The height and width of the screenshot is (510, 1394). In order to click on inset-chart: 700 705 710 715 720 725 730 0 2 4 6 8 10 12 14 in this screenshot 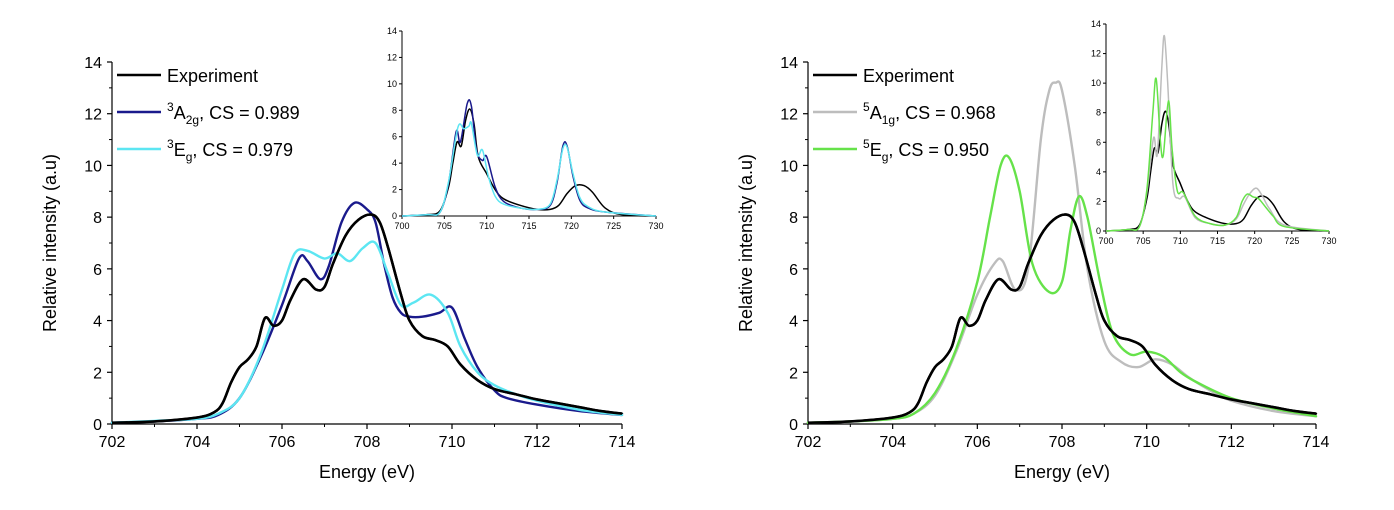, I will do `click(525, 128)`.